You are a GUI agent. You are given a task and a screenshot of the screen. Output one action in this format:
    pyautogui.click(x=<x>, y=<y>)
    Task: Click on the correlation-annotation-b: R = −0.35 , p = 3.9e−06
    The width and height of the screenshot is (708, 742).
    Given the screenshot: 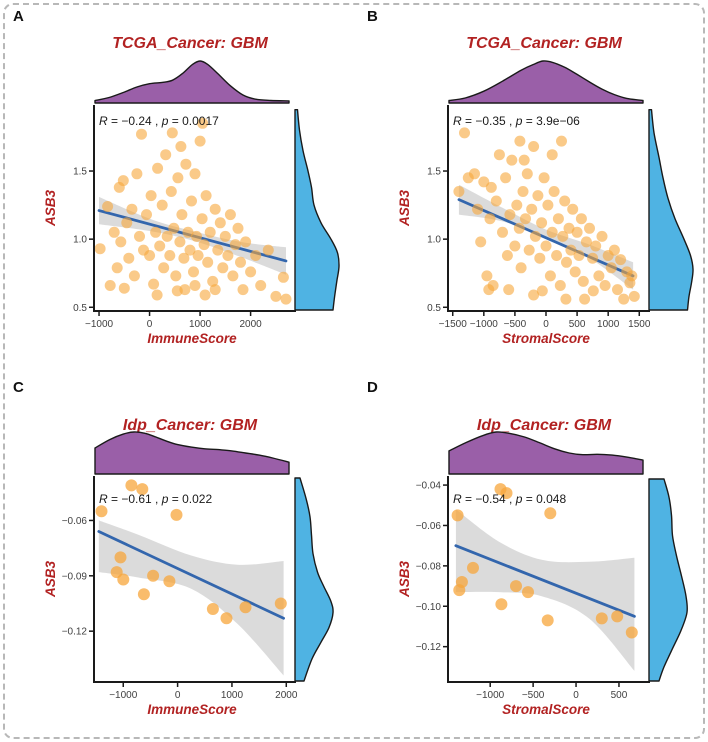 What is the action you would take?
    pyautogui.click(x=516, y=121)
    